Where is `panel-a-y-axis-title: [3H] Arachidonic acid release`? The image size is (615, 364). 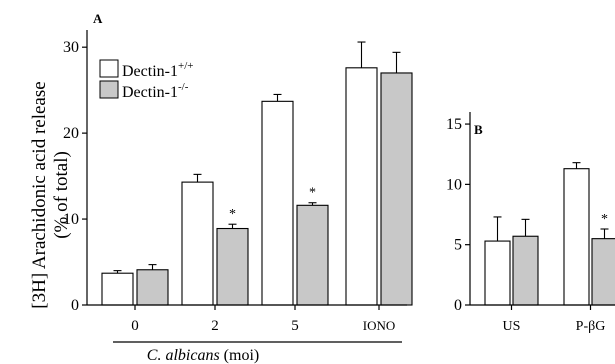 panel-a-y-axis-title: [3H] Arachidonic acid release is located at coordinates (39, 194).